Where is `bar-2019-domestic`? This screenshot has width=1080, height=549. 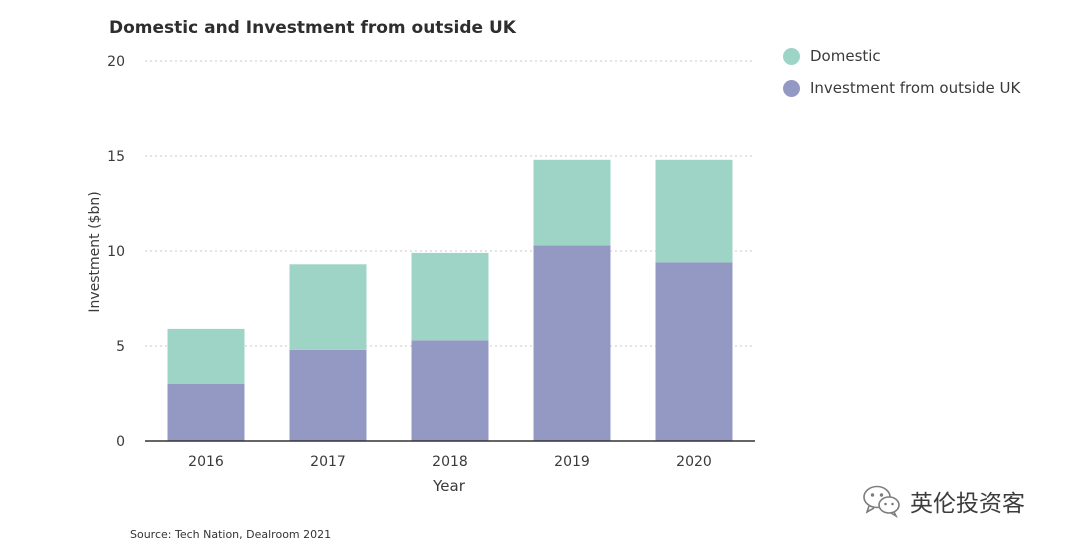
bar-2019-domestic is located at coordinates (572, 202).